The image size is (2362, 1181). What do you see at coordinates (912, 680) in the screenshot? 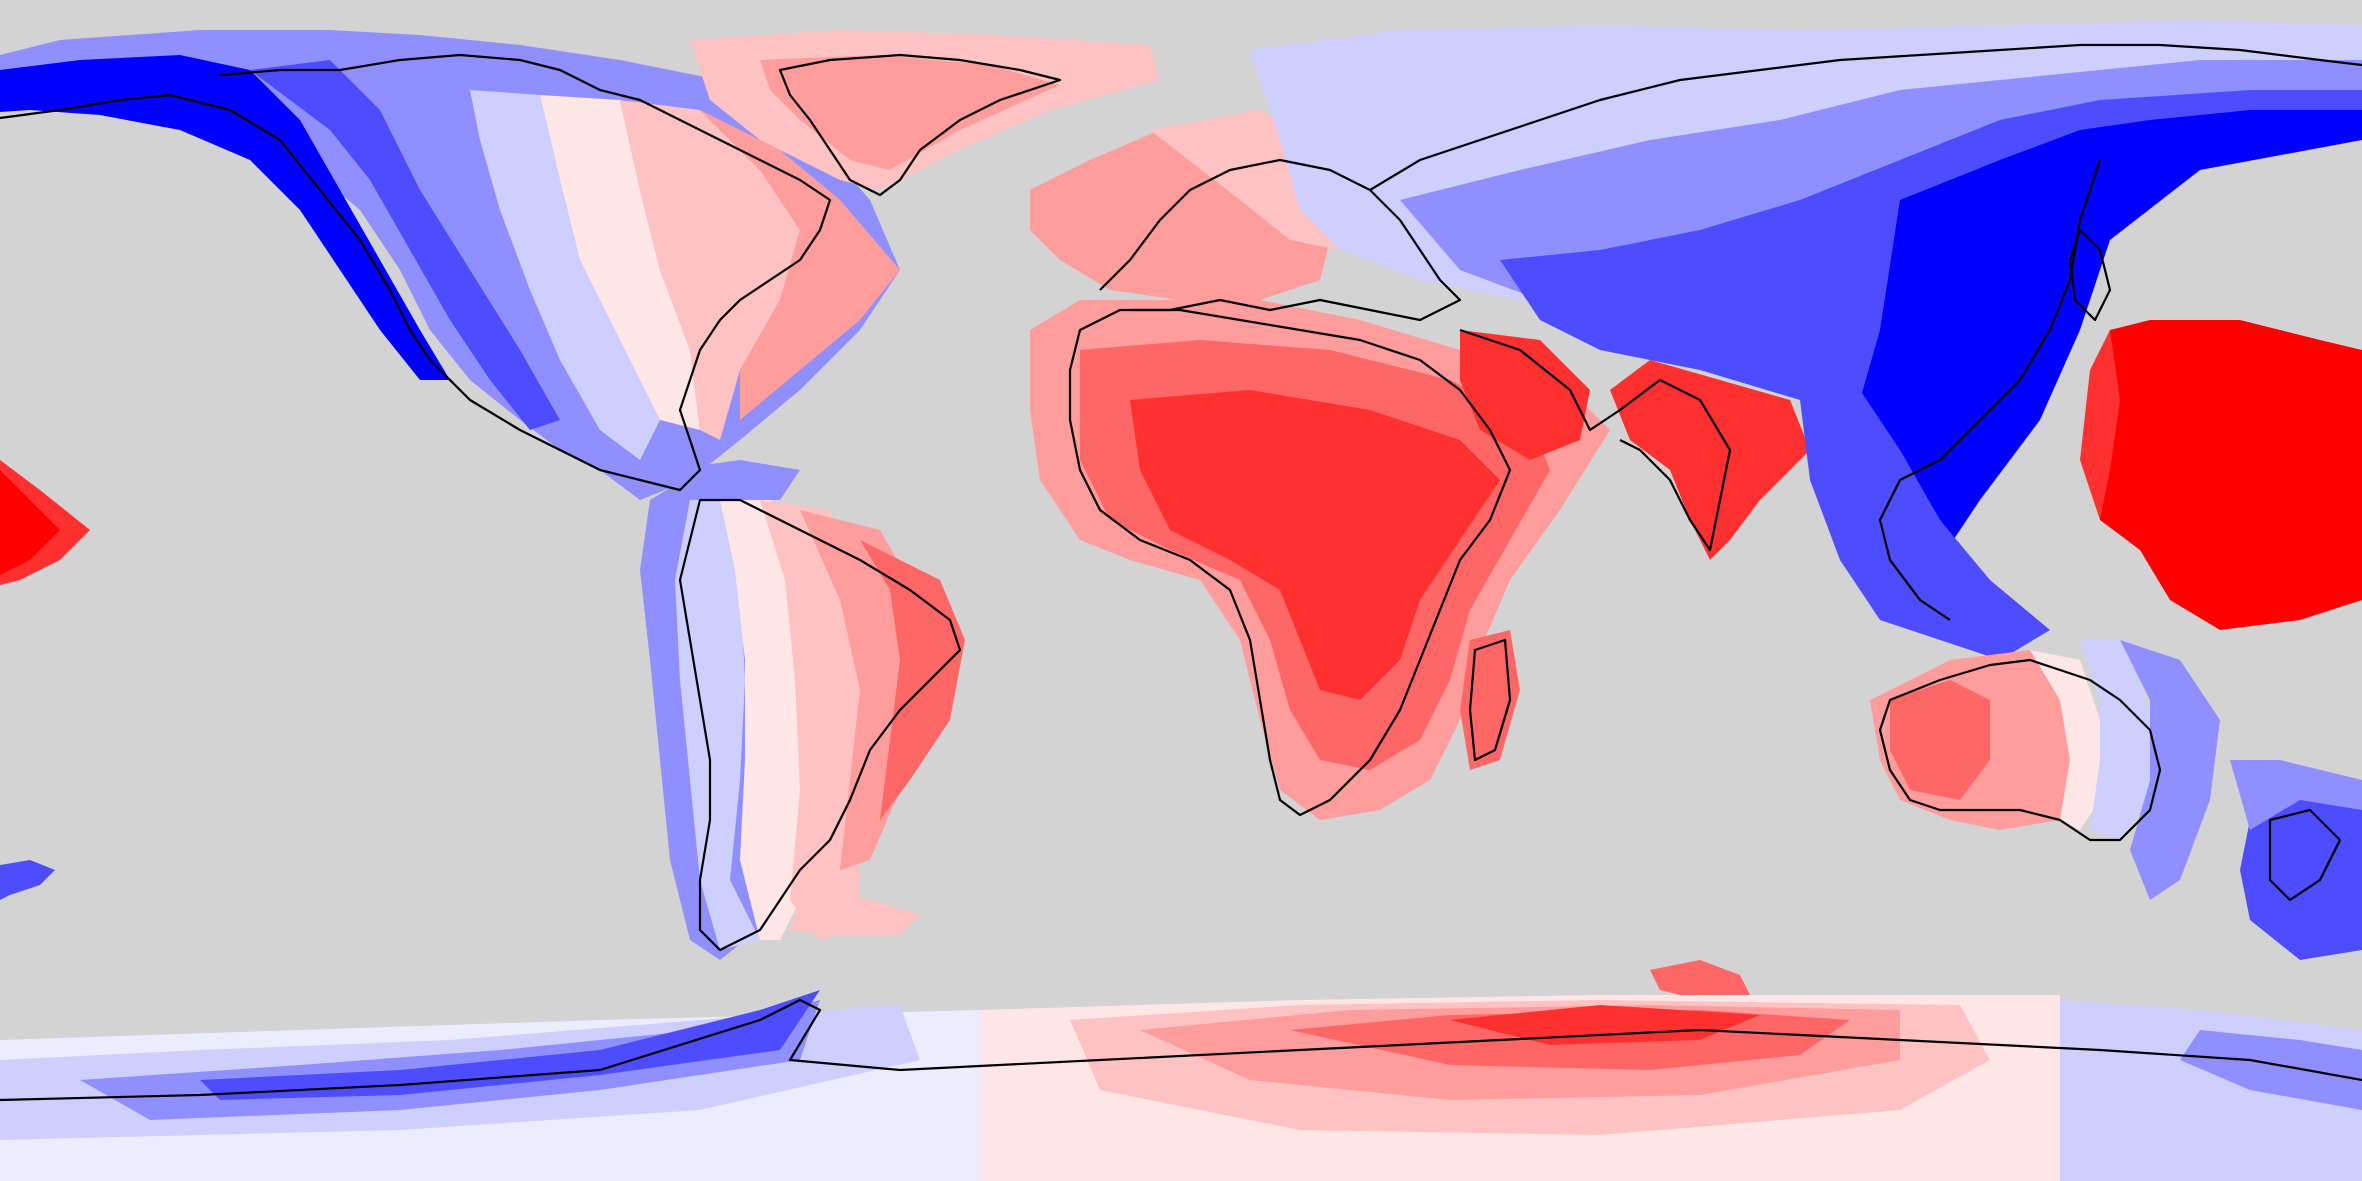
I see `sa-red-mid` at bounding box center [912, 680].